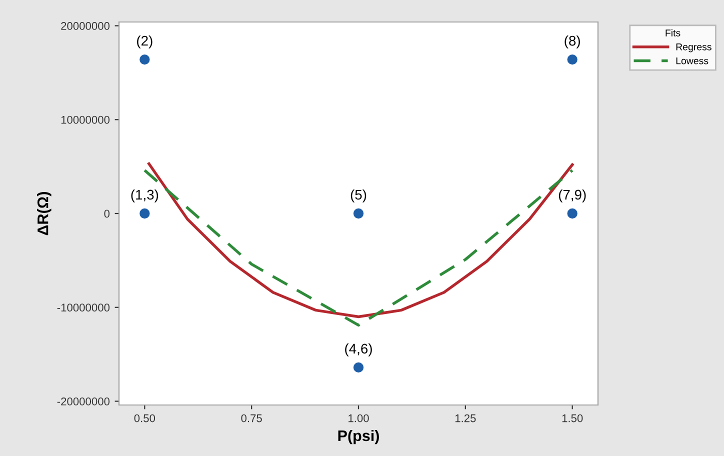  What do you see at coordinates (144, 195) in the screenshot?
I see `annotation: (1,3)` at bounding box center [144, 195].